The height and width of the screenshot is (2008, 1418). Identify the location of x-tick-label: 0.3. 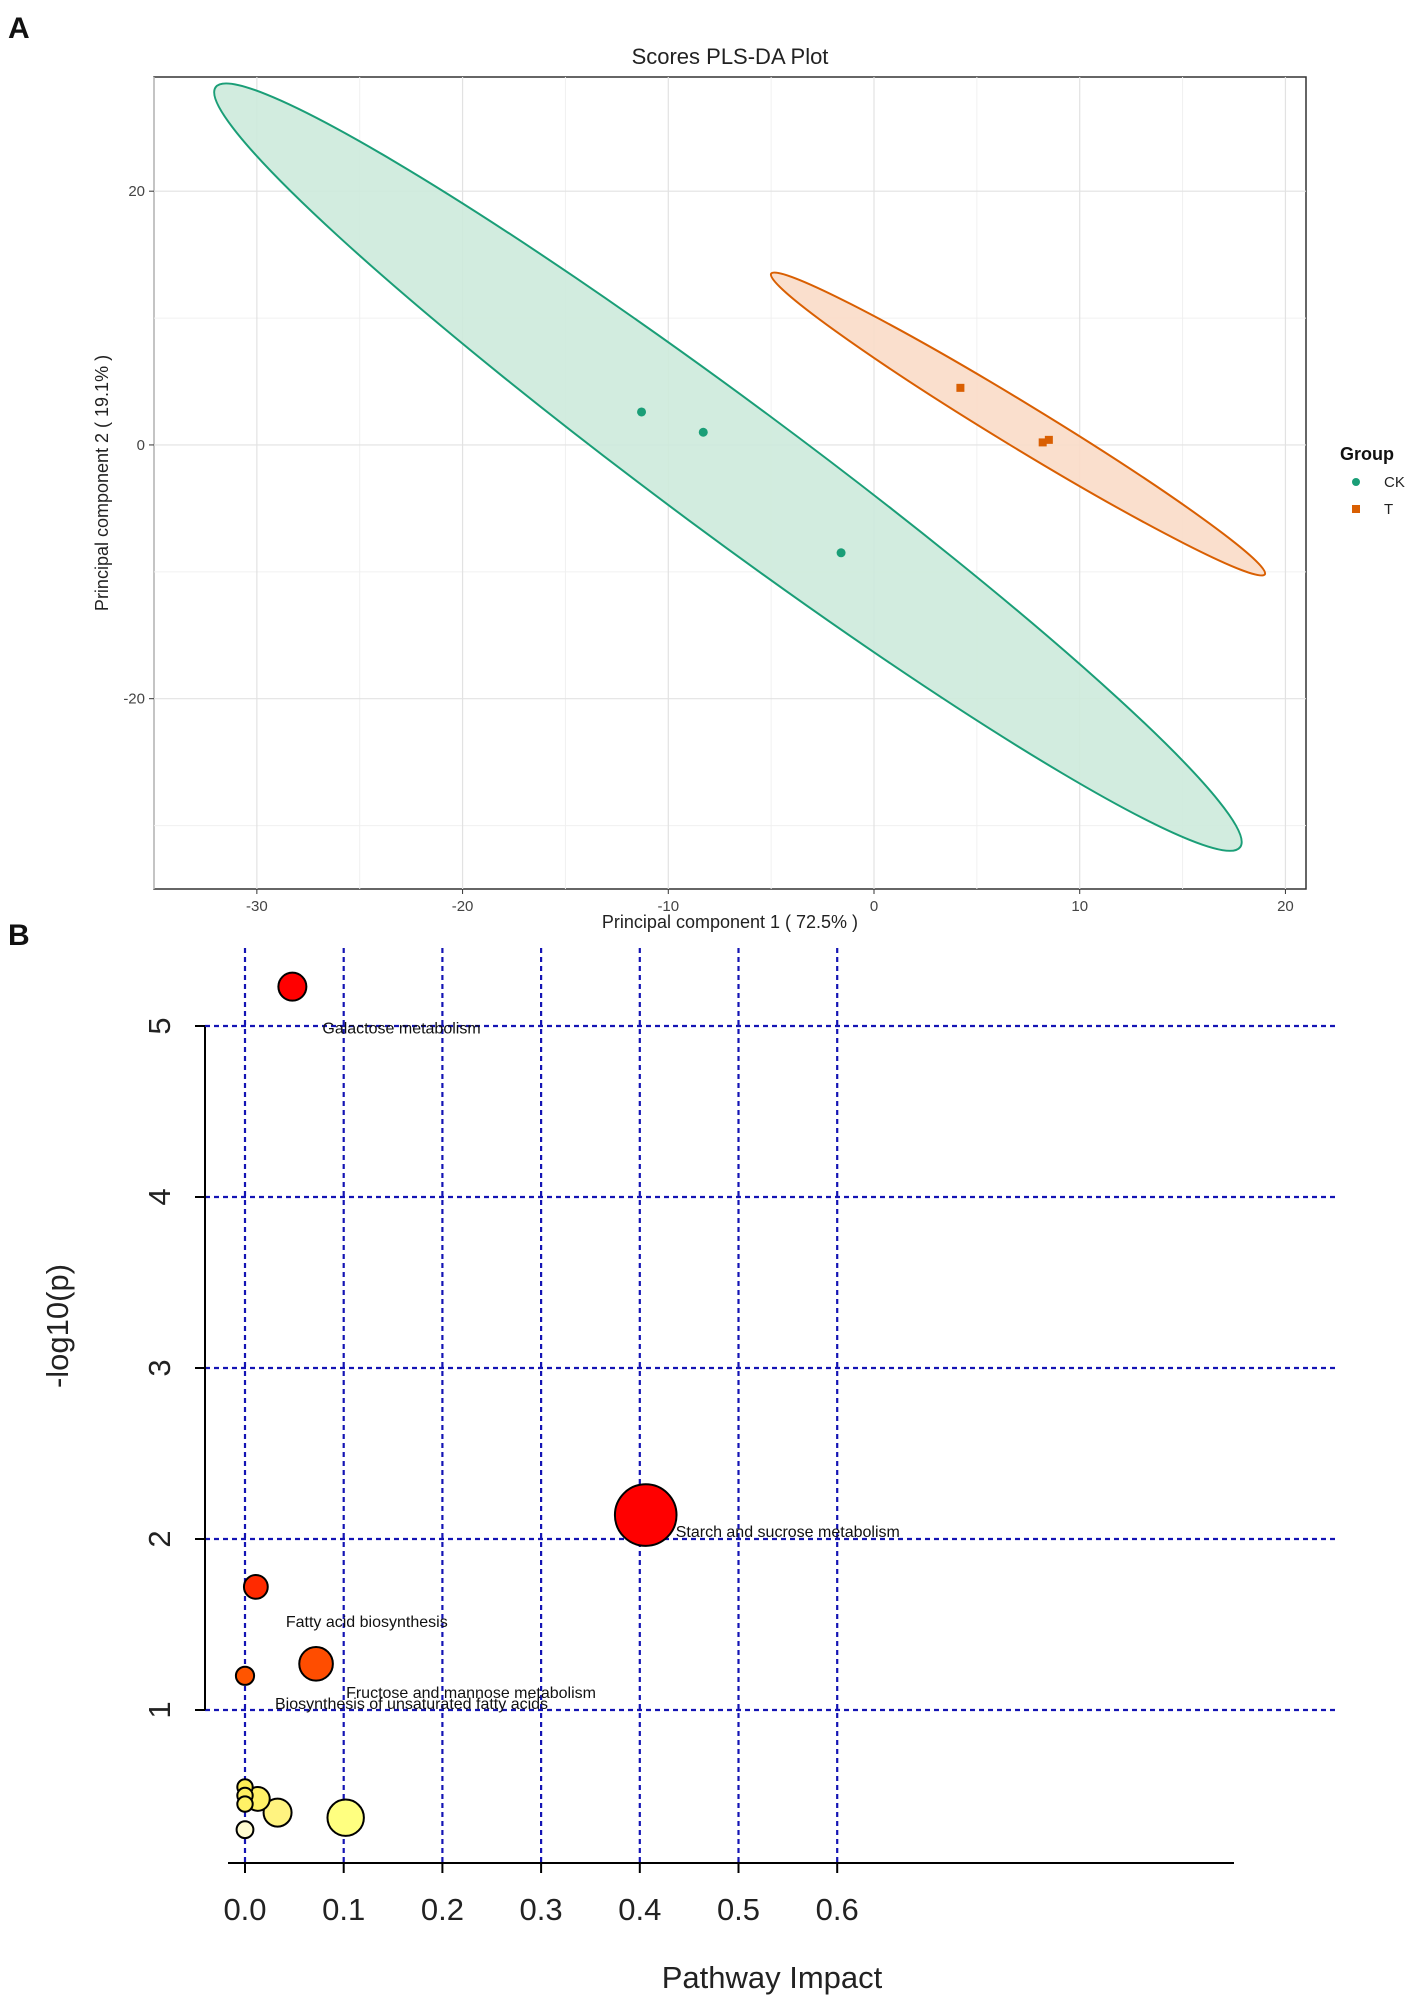
(541, 1909).